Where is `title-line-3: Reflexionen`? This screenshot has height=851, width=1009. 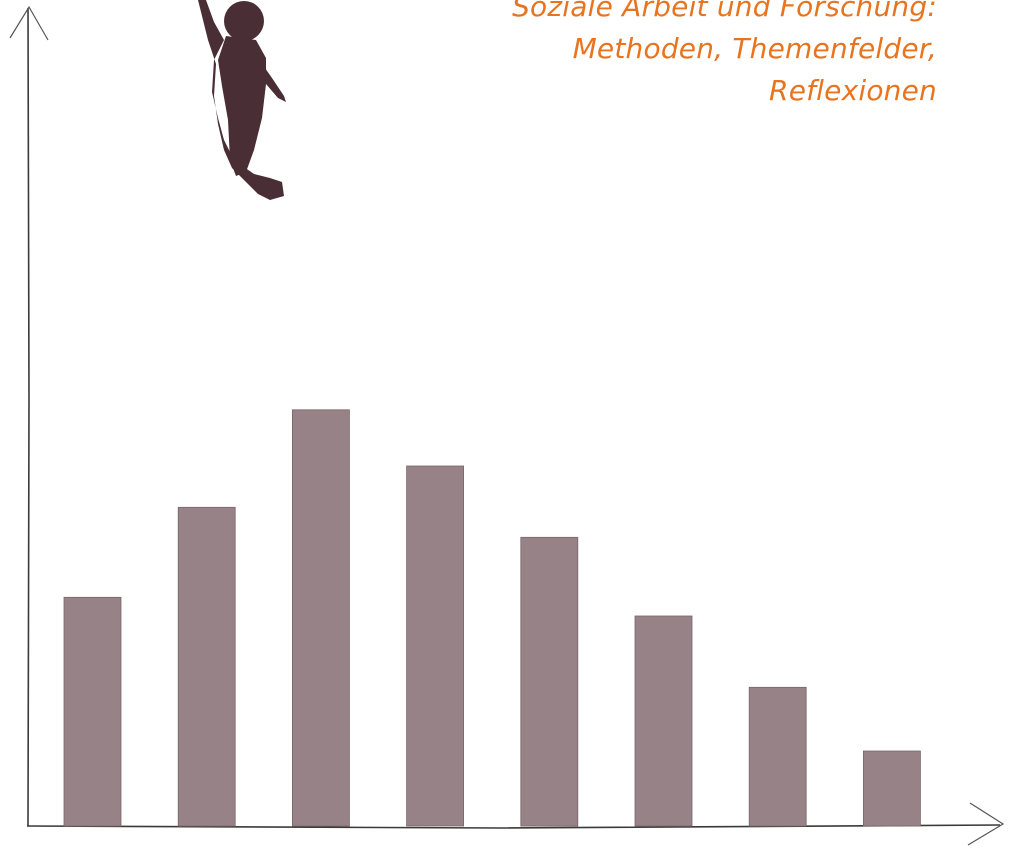
title-line-3: Reflexionen is located at coordinates (853, 90).